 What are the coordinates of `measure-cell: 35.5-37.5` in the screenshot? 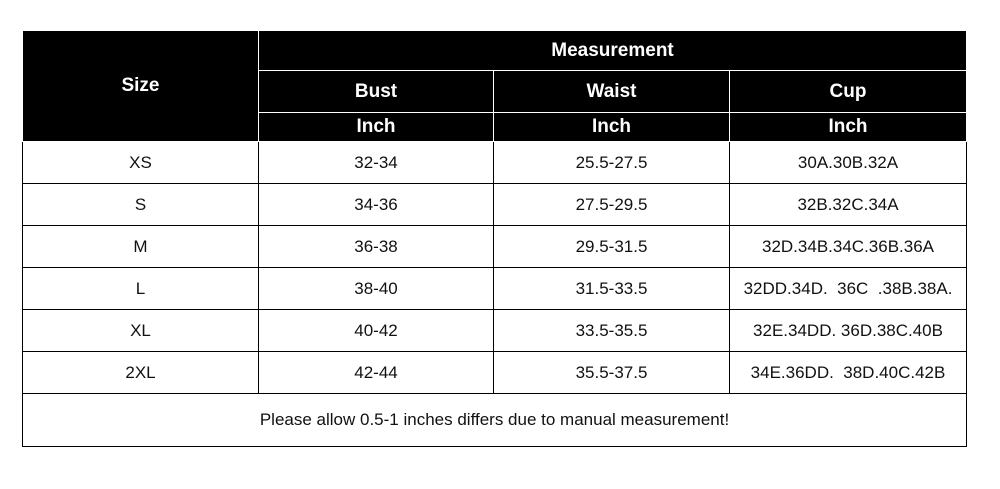 It's located at (611, 372).